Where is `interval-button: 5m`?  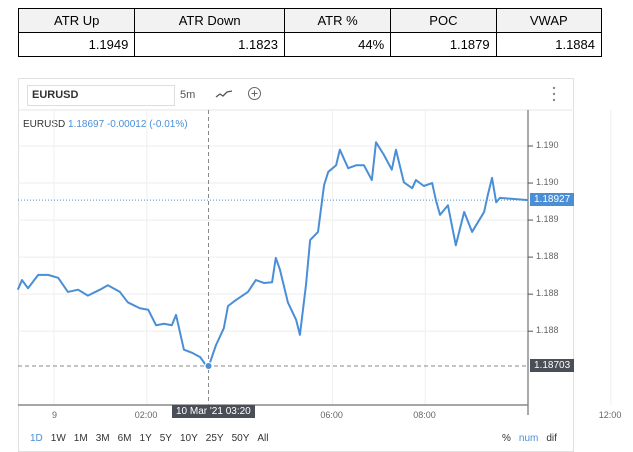
interval-button: 5m is located at coordinates (188, 95).